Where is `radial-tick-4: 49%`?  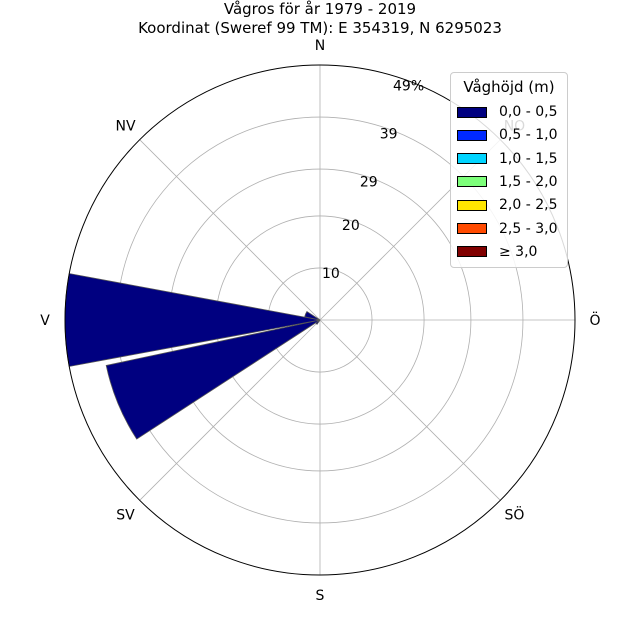 radial-tick-4: 49% is located at coordinates (408, 86).